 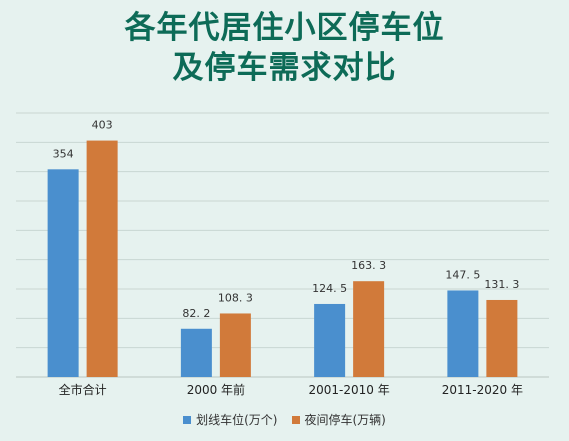 What do you see at coordinates (235, 297) in the screenshot?
I see `data-label: 108. 3` at bounding box center [235, 297].